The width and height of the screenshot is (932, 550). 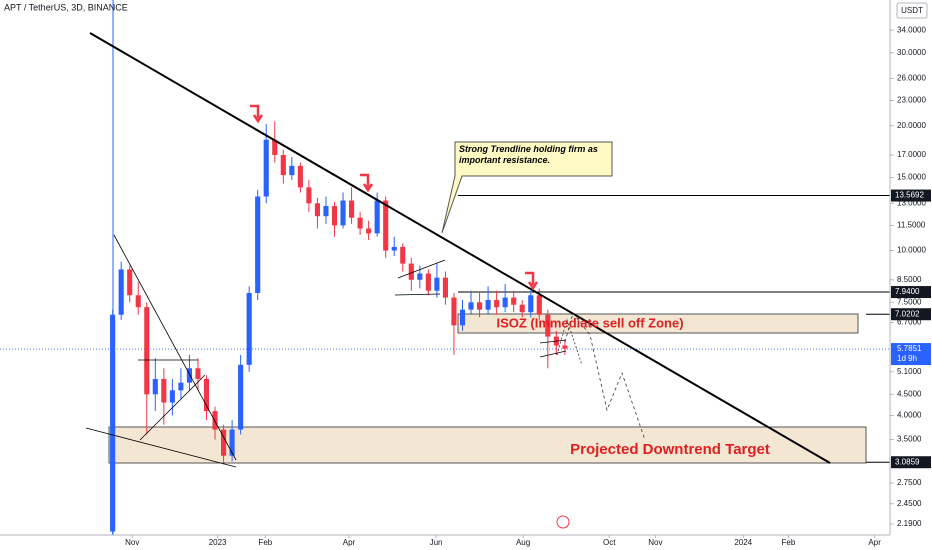 I want to click on x-tick-label: Aug, so click(x=523, y=542).